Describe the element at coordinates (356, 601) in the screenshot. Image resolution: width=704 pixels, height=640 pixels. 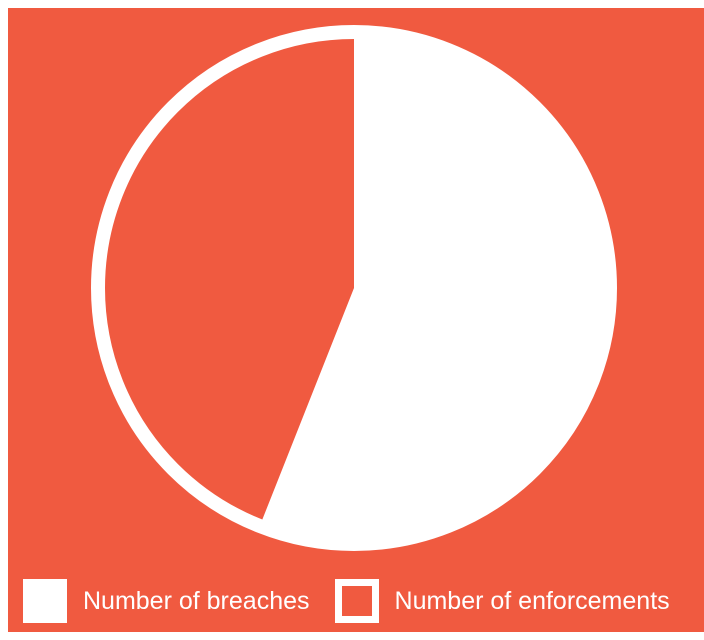
I see `legend-swatch-enforcements` at that location.